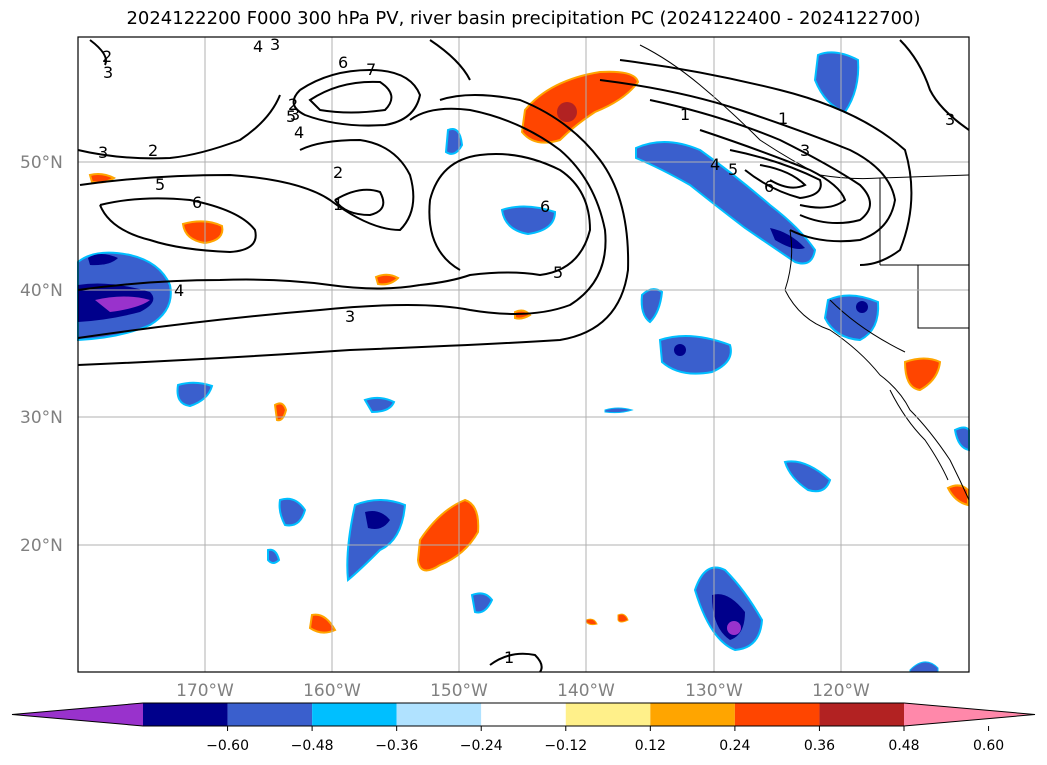 The height and width of the screenshot is (765, 1047). Describe the element at coordinates (565, 746) in the screenshot. I see `colorbar-tick-label: −0.12` at that location.